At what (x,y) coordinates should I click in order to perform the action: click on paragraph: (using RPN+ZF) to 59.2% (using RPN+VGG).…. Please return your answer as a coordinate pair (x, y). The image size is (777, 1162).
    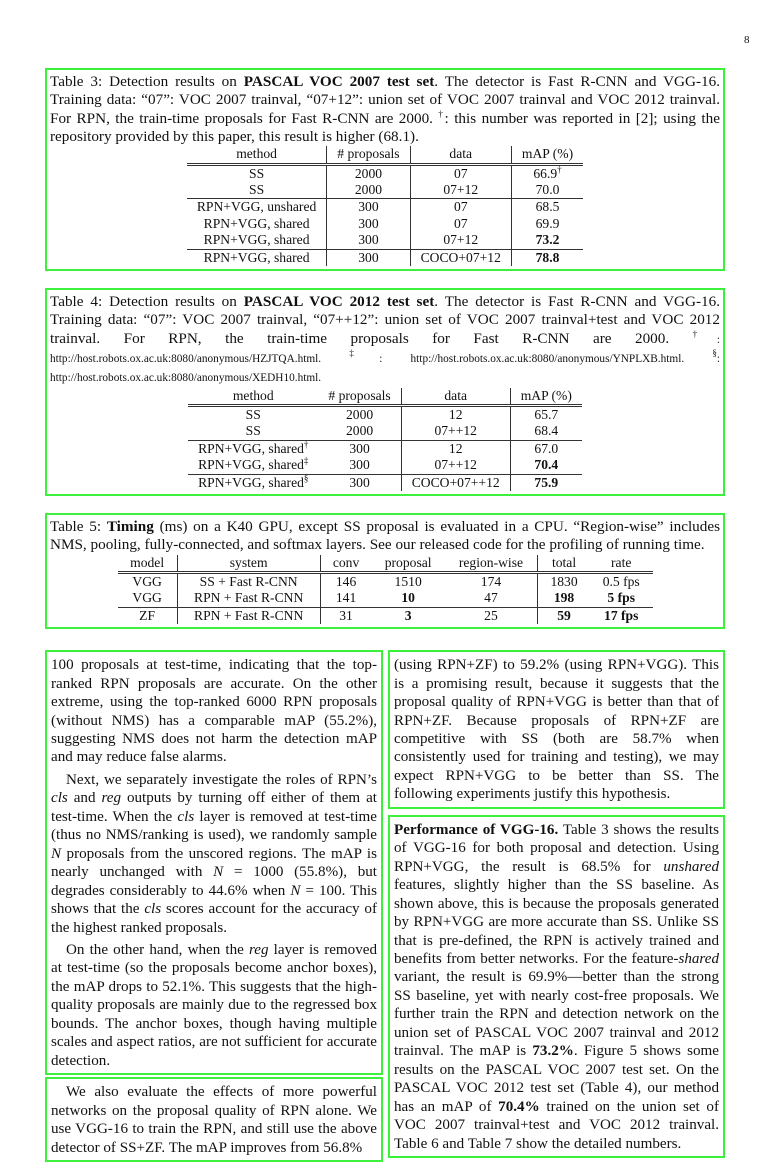
    Looking at the image, I should click on (556, 730).